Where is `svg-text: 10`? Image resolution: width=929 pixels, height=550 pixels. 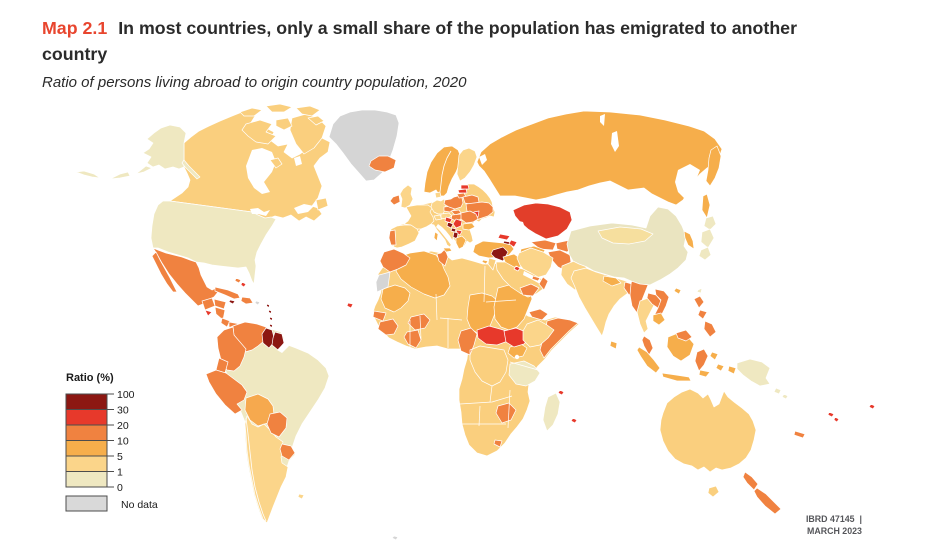
svg-text: 10 is located at coordinates (123, 442).